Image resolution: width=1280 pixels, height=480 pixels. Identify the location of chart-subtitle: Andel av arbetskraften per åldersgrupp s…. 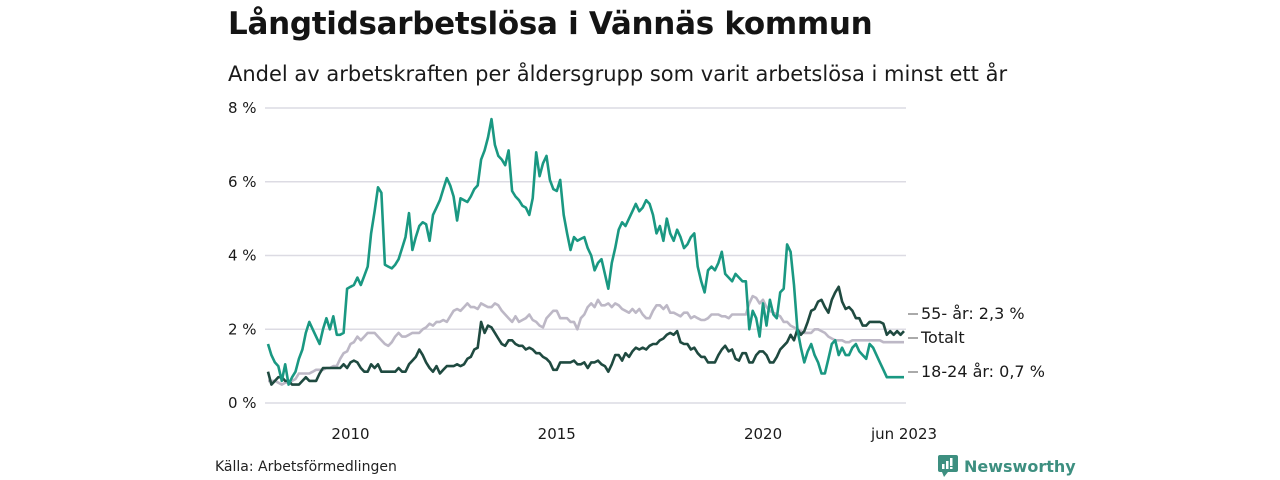
(618, 74).